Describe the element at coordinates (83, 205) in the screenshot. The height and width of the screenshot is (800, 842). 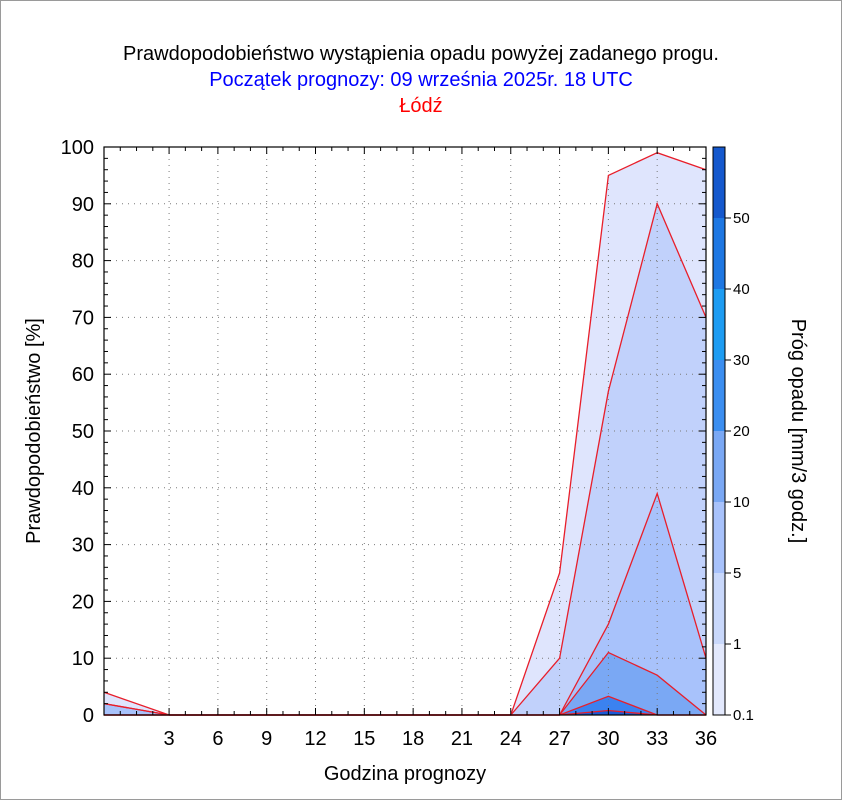
I see `y-tick-label: 90` at that location.